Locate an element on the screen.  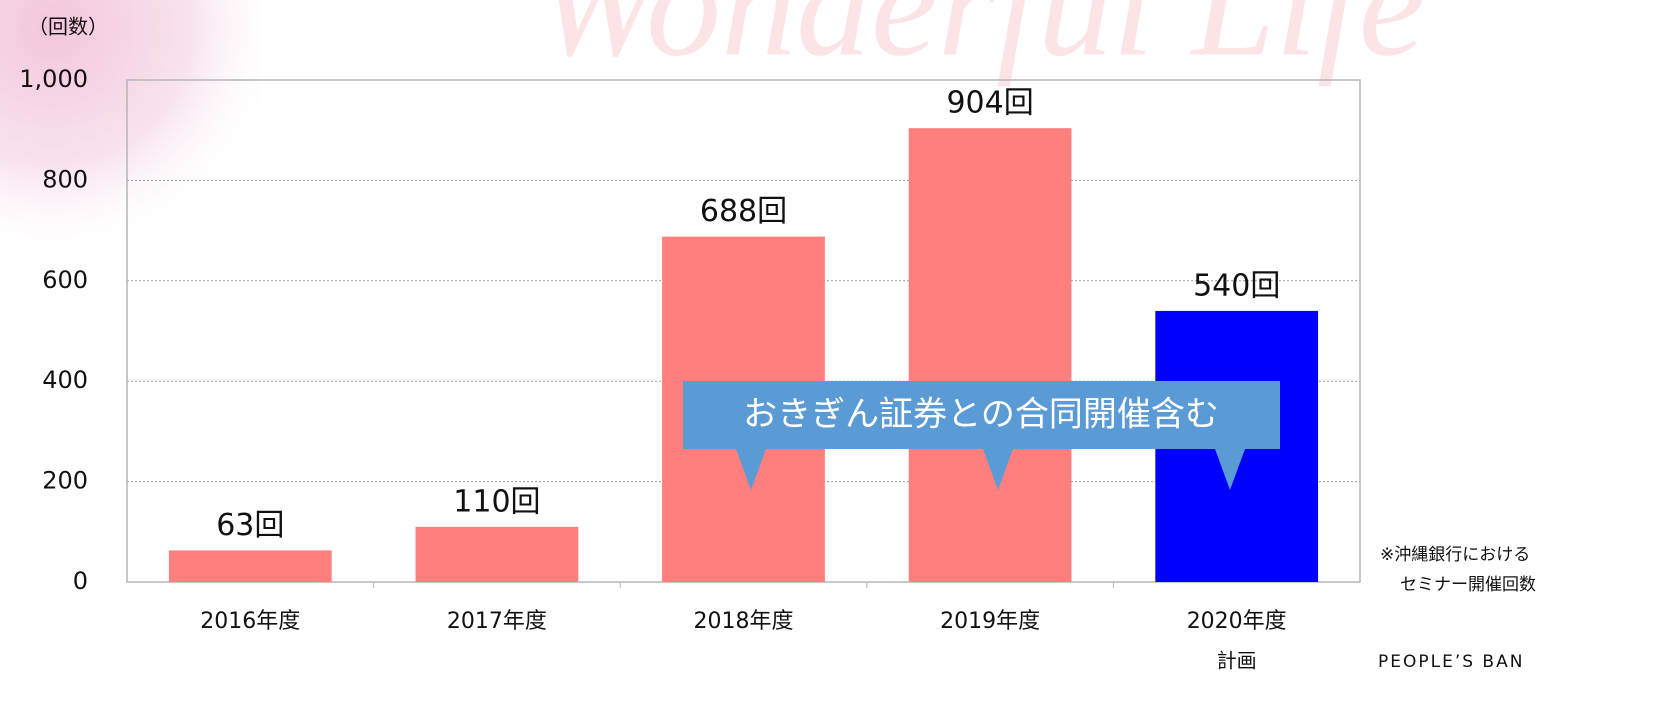
y-tick-label: 1,000 is located at coordinates (53, 79).